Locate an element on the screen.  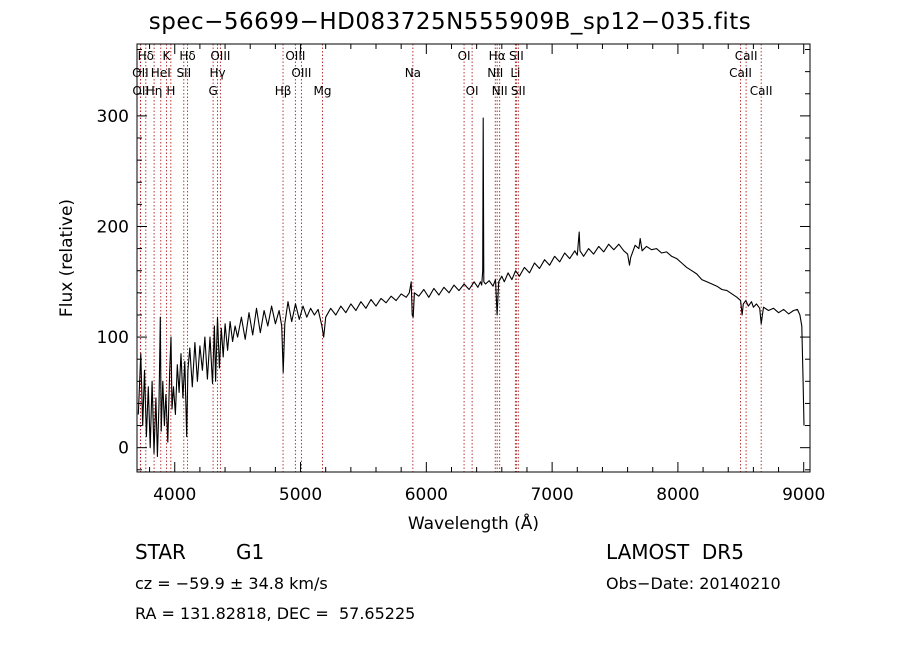
survey-name: LAMOST DR5 is located at coordinates (675, 552).